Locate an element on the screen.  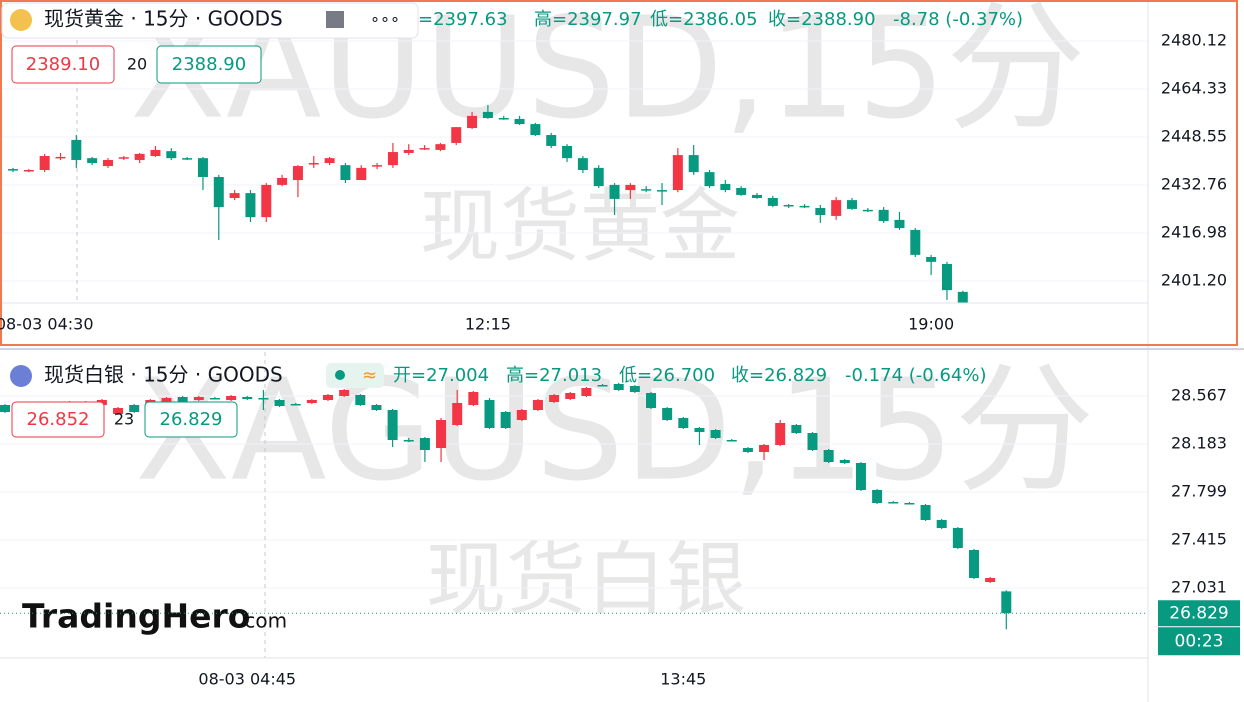
flag-icon is located at coordinates (335, 19).